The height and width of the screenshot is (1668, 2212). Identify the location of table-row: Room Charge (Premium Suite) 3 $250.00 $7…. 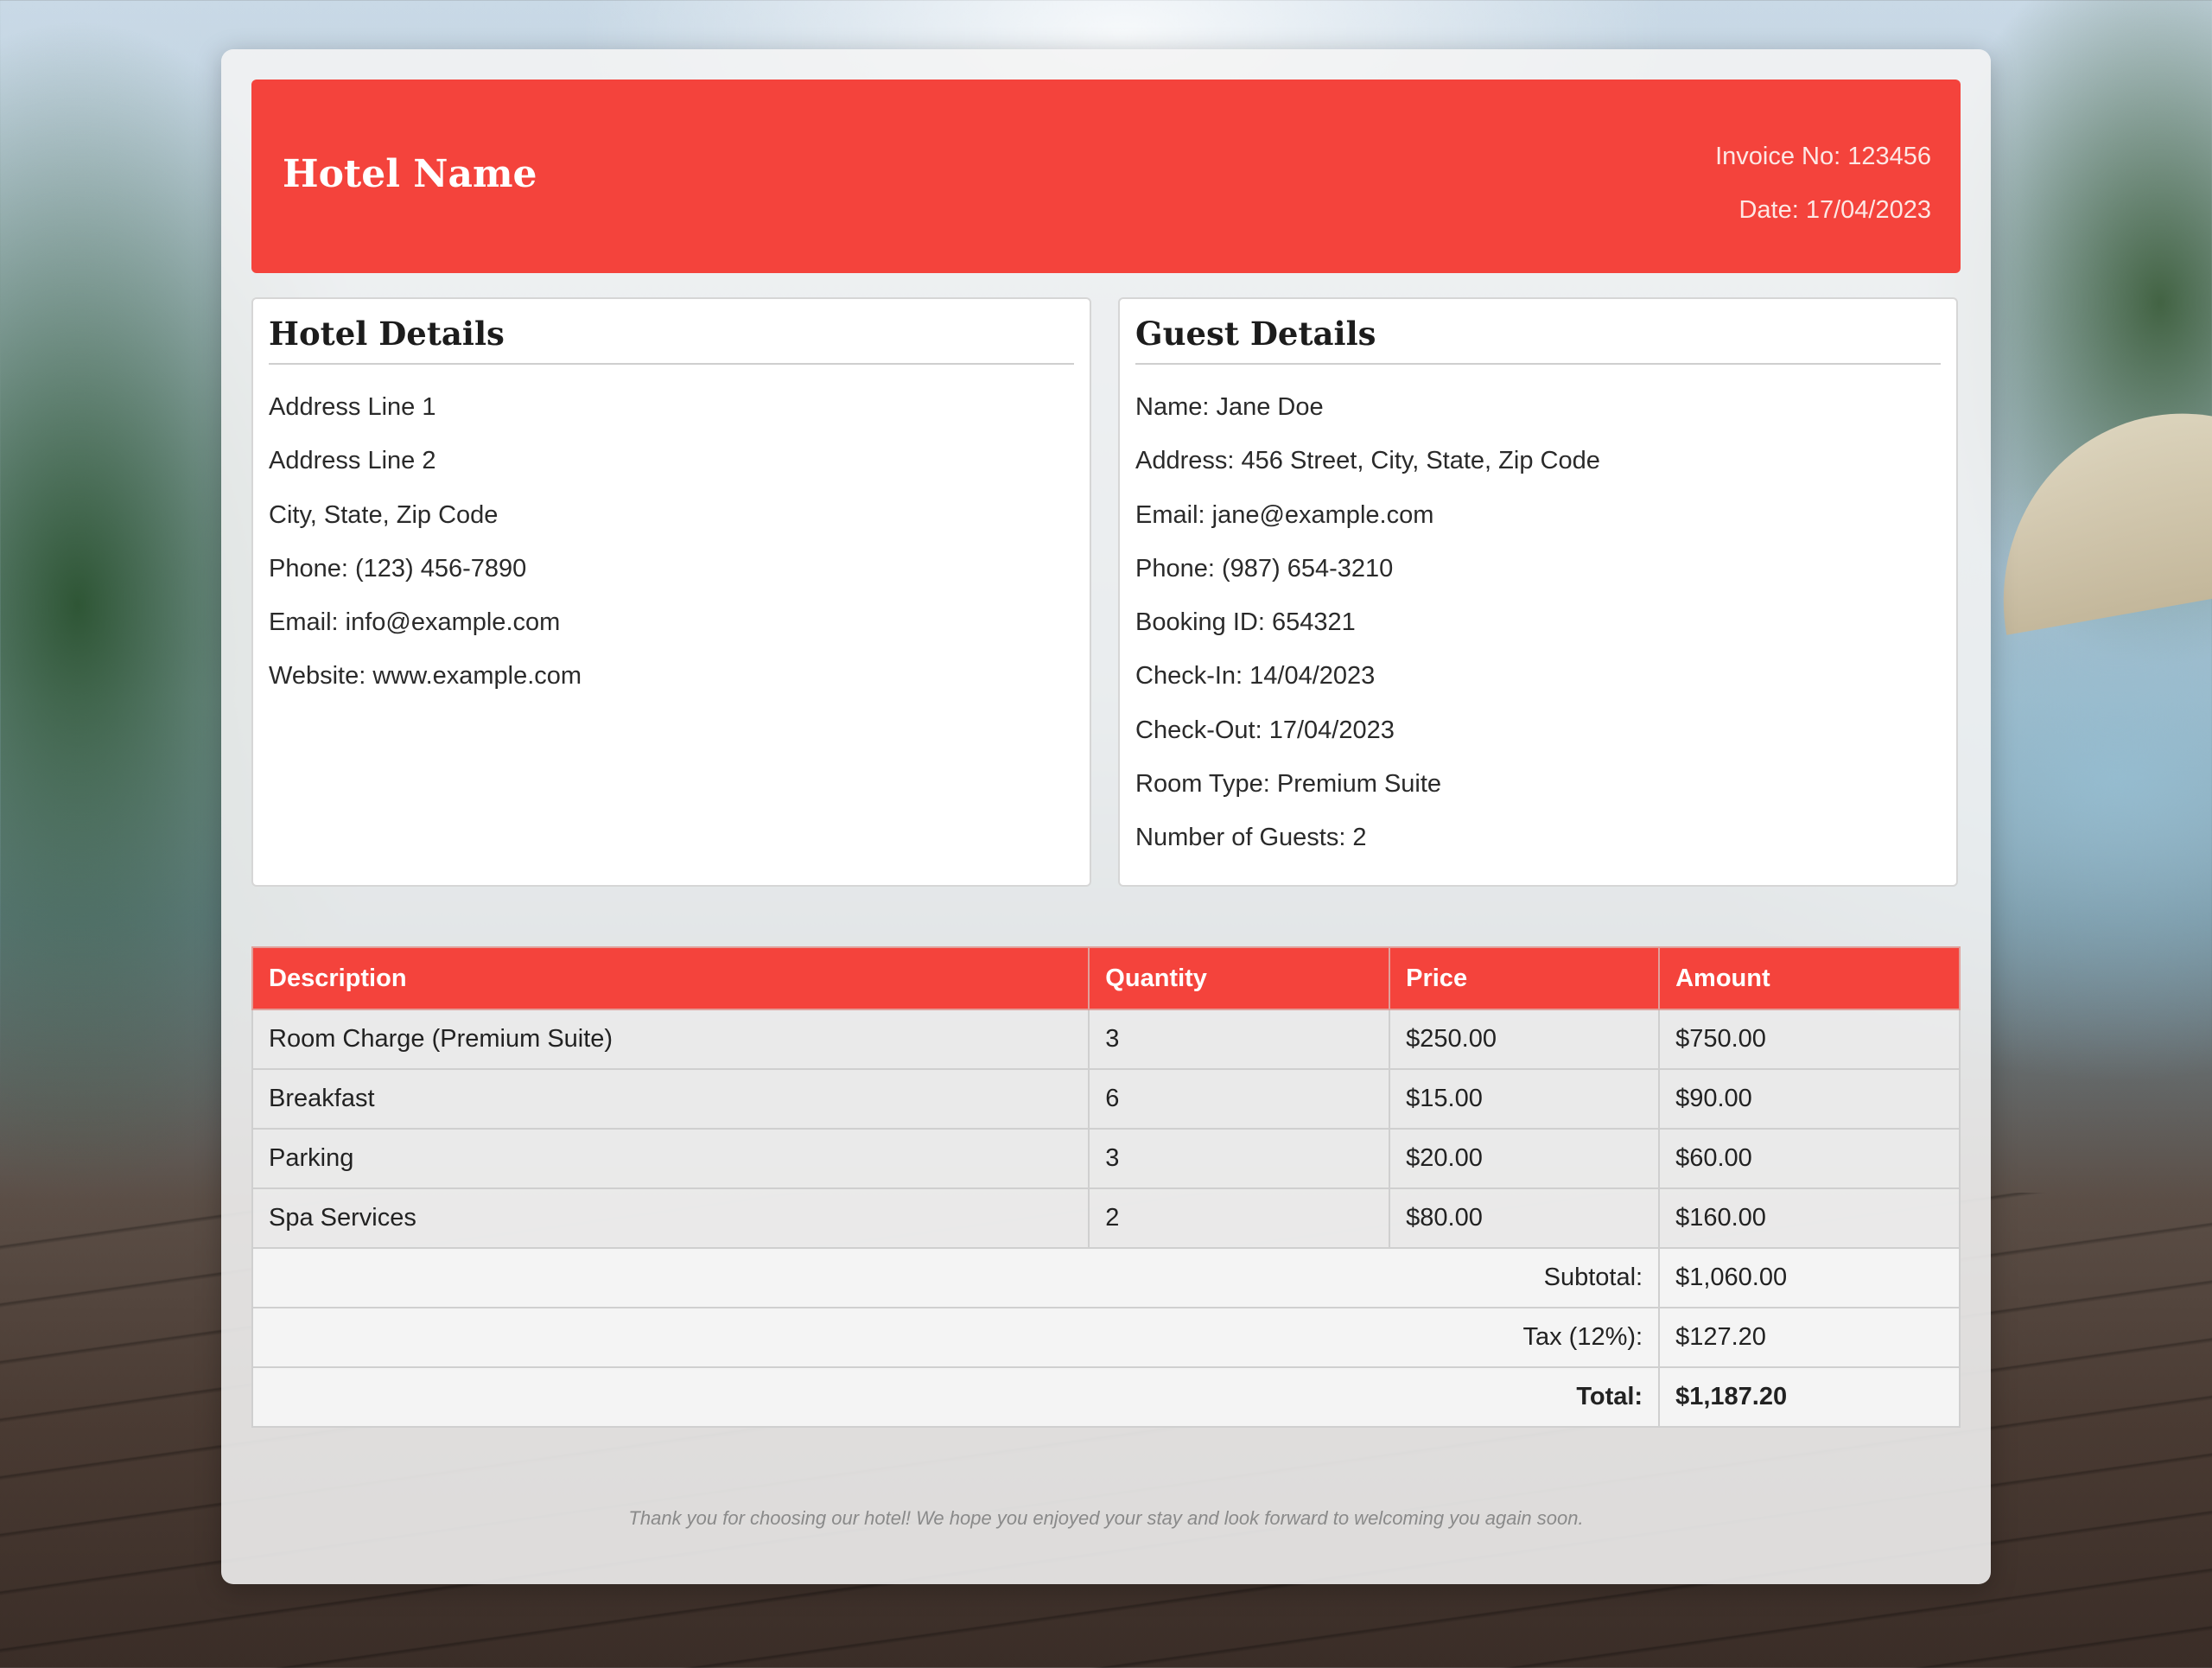
(1106, 1039).